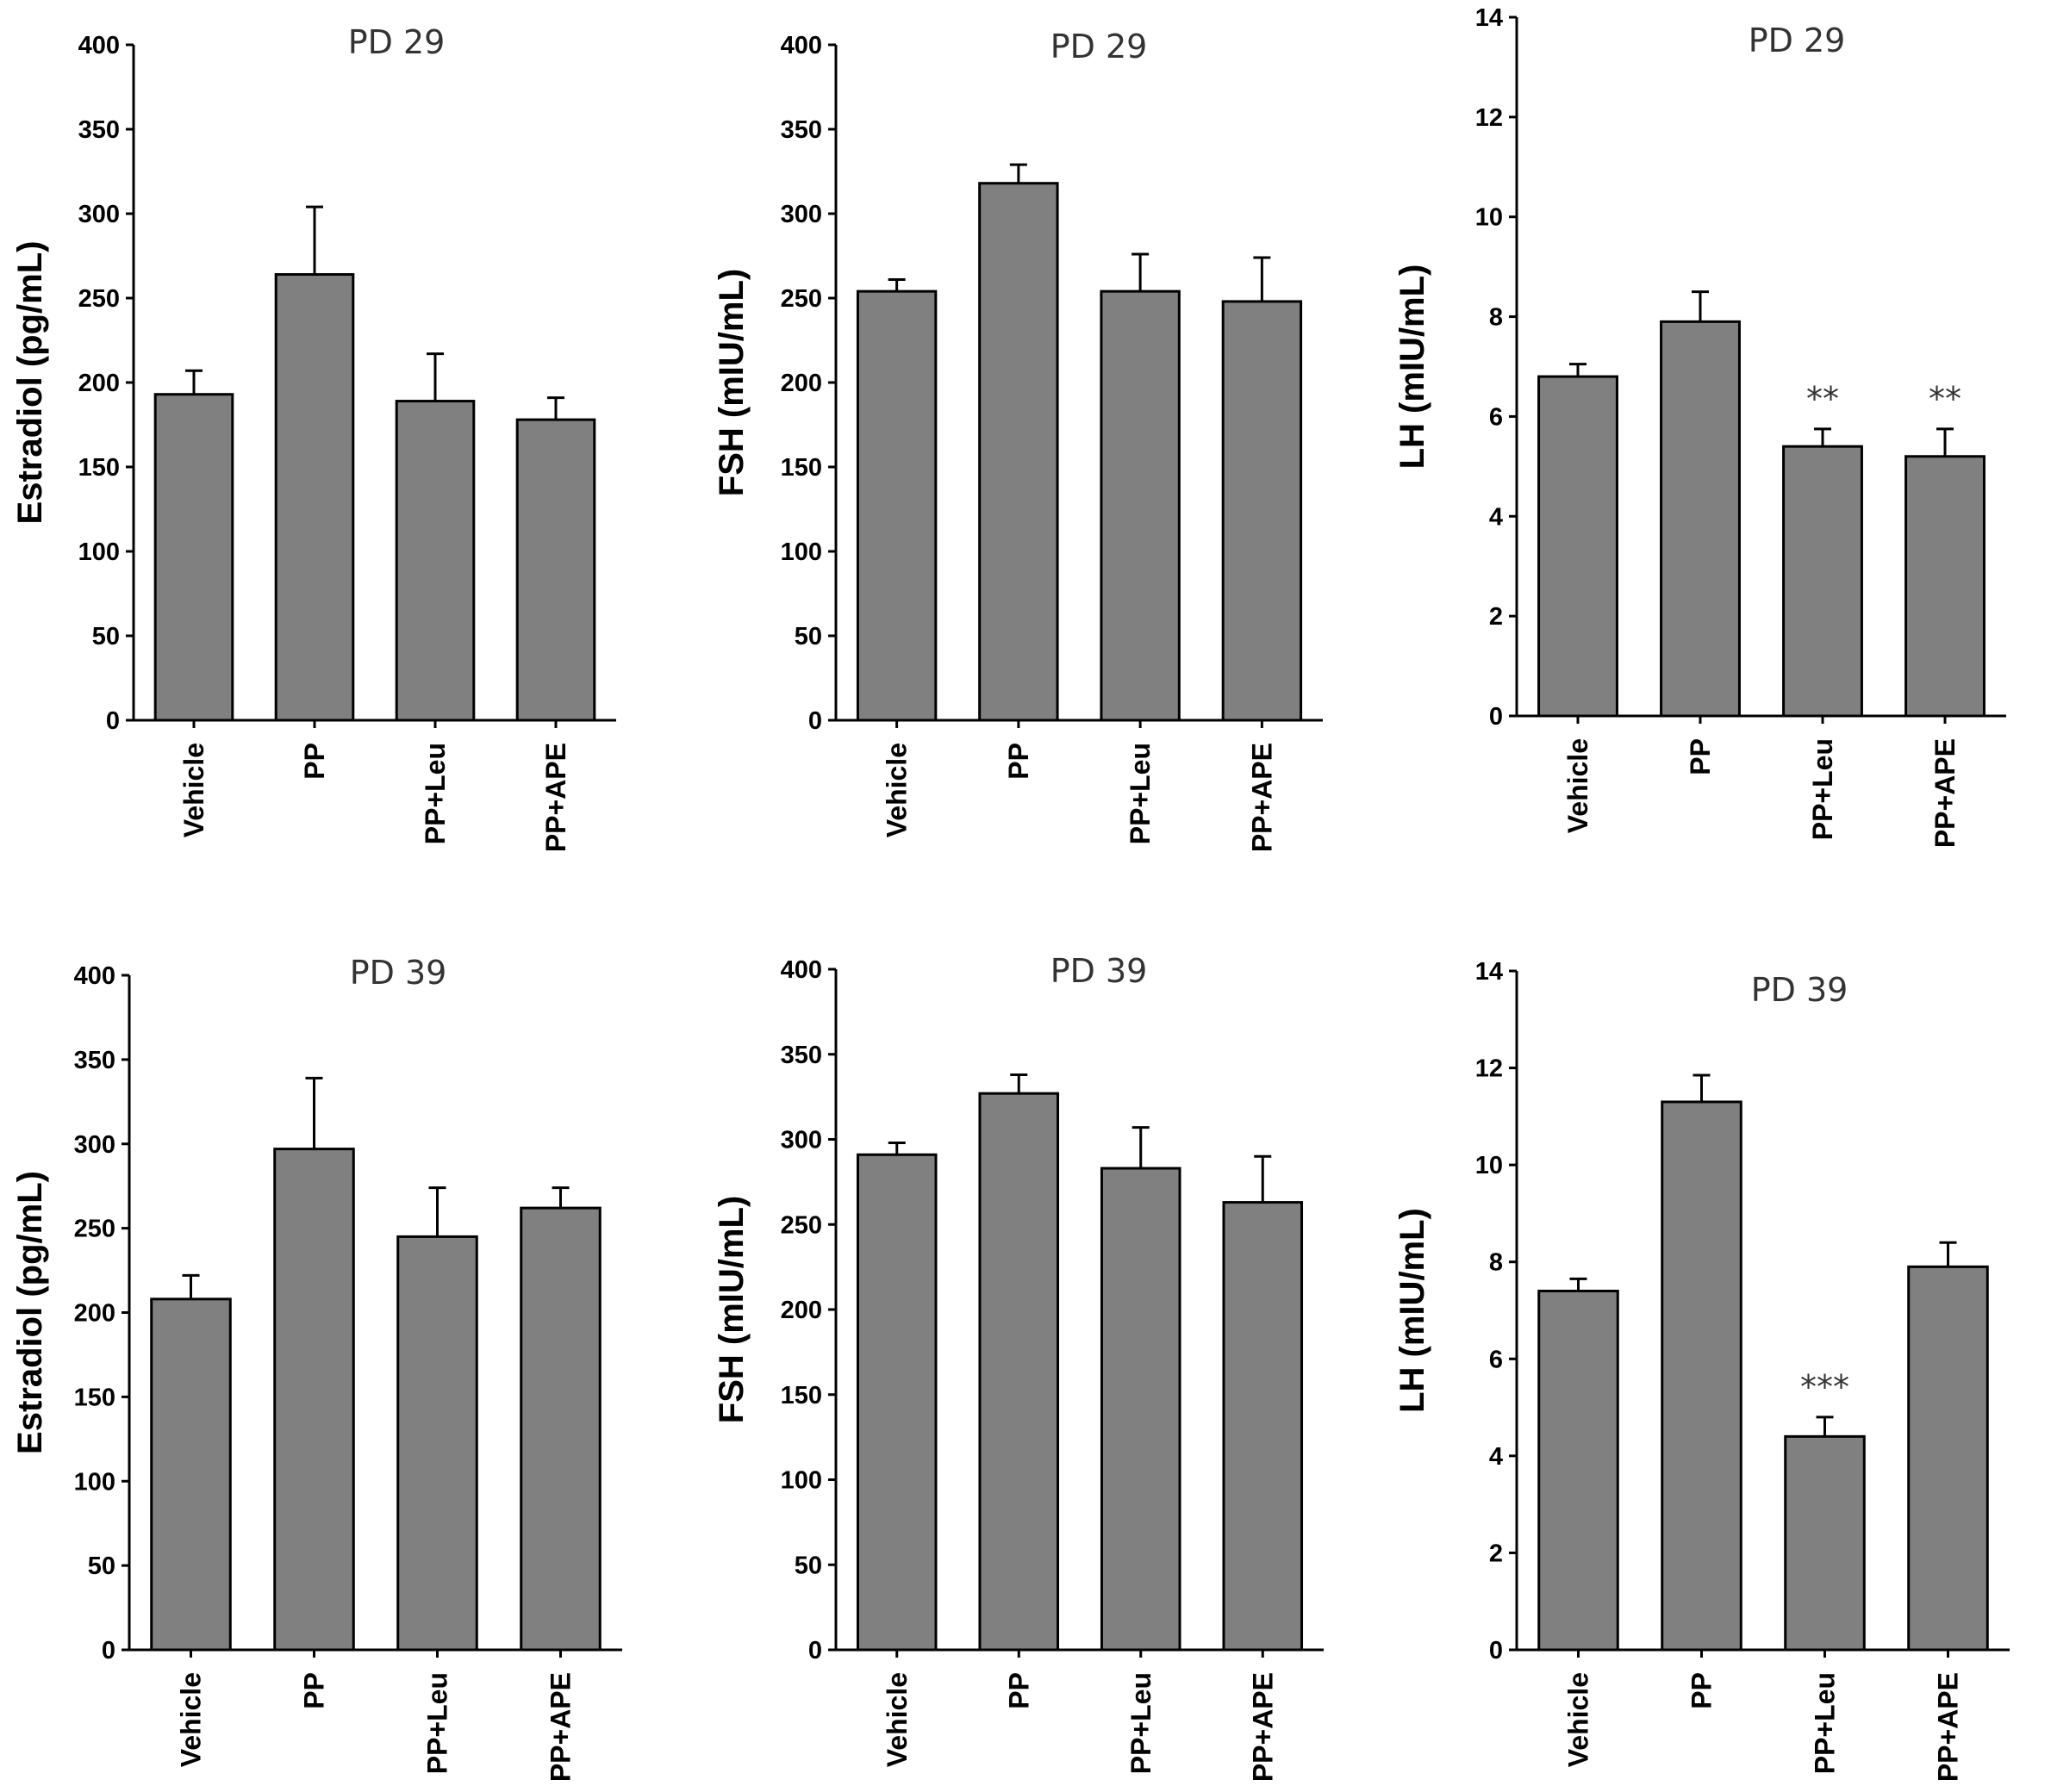 This screenshot has height=1792, width=2051. I want to click on y-tick-label: 400, so click(801, 46).